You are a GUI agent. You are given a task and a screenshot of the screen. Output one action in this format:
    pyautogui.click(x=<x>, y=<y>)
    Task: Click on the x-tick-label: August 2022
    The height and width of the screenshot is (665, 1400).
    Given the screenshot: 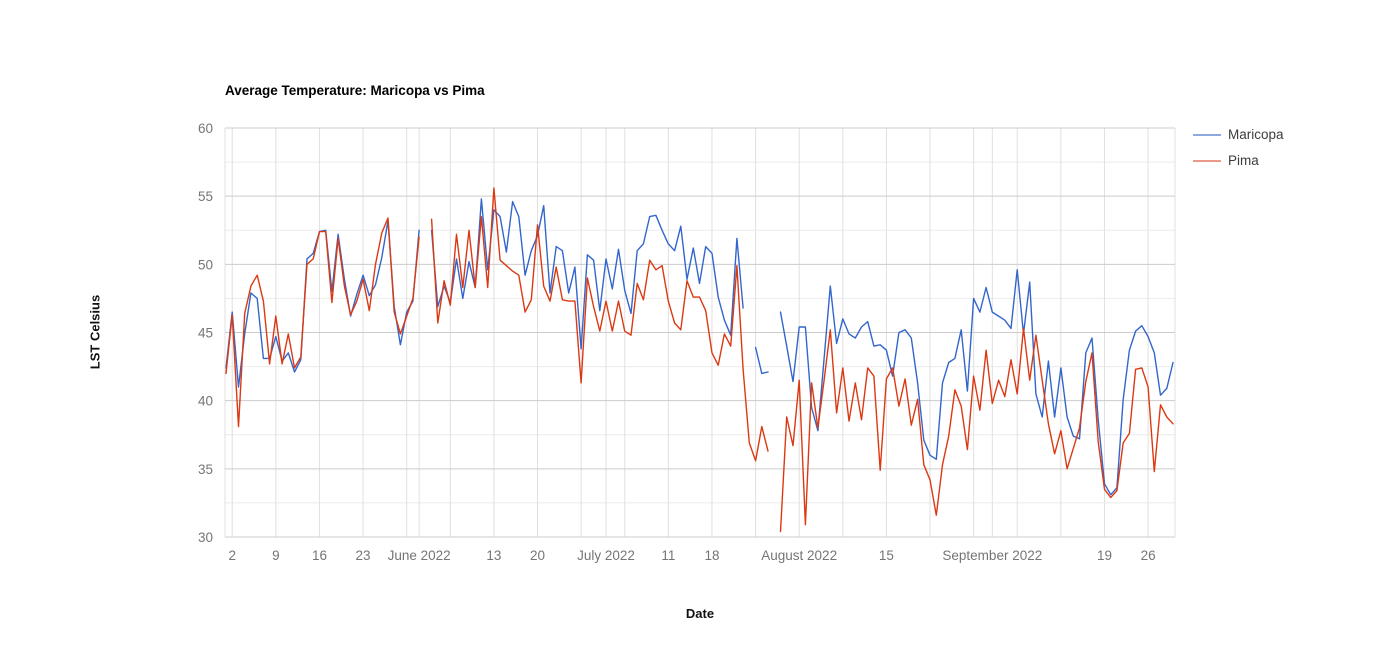 What is the action you would take?
    pyautogui.click(x=799, y=555)
    